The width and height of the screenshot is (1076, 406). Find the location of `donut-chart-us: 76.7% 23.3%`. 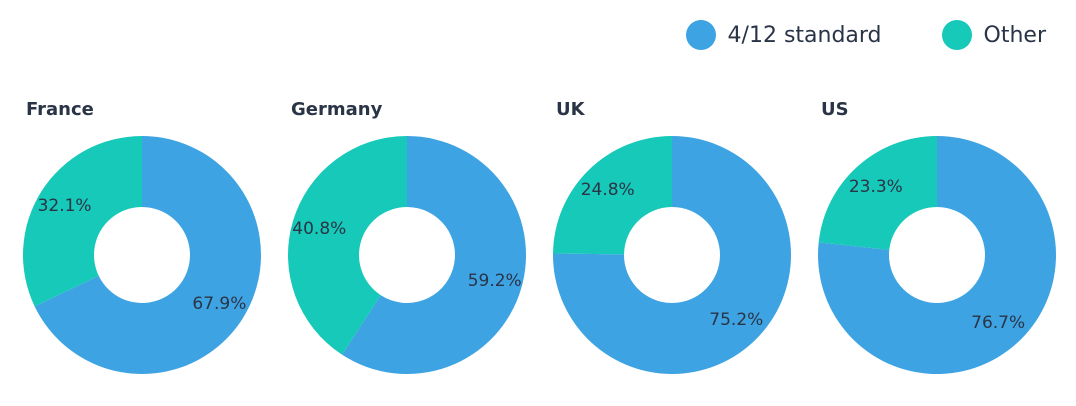

donut-chart-us: 76.7% 23.3% is located at coordinates (937, 255).